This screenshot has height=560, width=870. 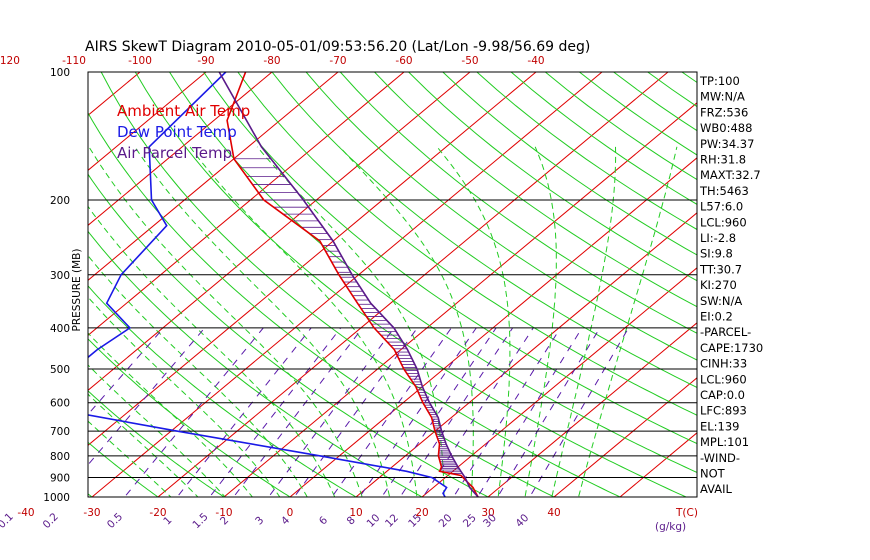 What do you see at coordinates (167, 520) in the screenshot?
I see `mixing-ratio-label: 1` at bounding box center [167, 520].